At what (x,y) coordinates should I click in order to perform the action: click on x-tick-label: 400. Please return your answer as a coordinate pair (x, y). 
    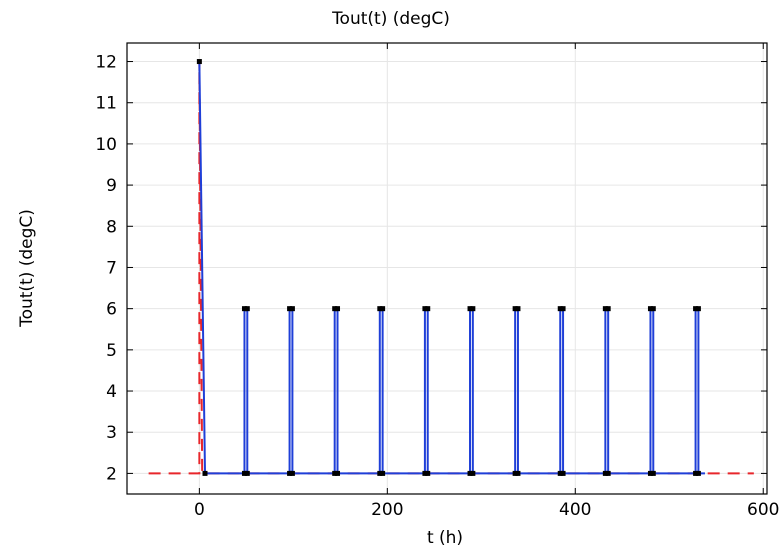
    Looking at the image, I should click on (575, 510).